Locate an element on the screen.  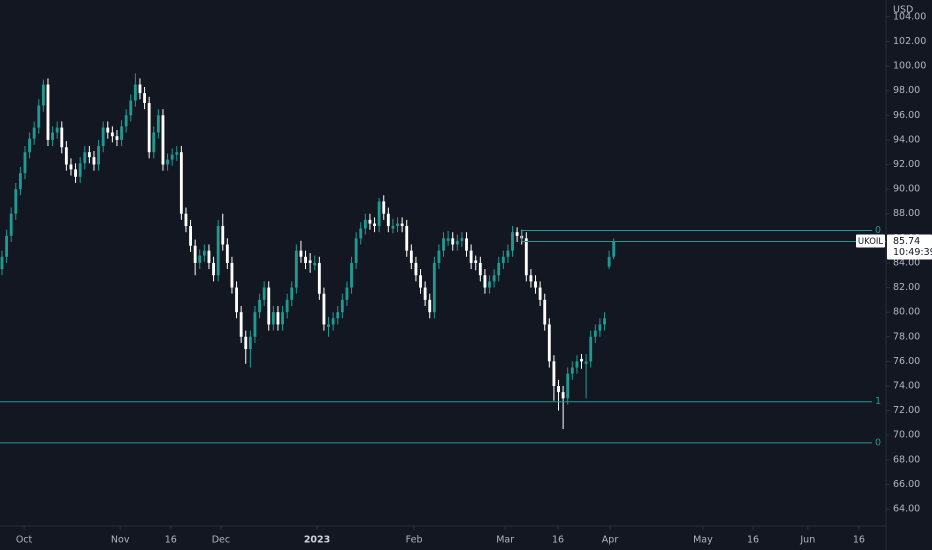
x-tick-label: Dec is located at coordinates (221, 540).